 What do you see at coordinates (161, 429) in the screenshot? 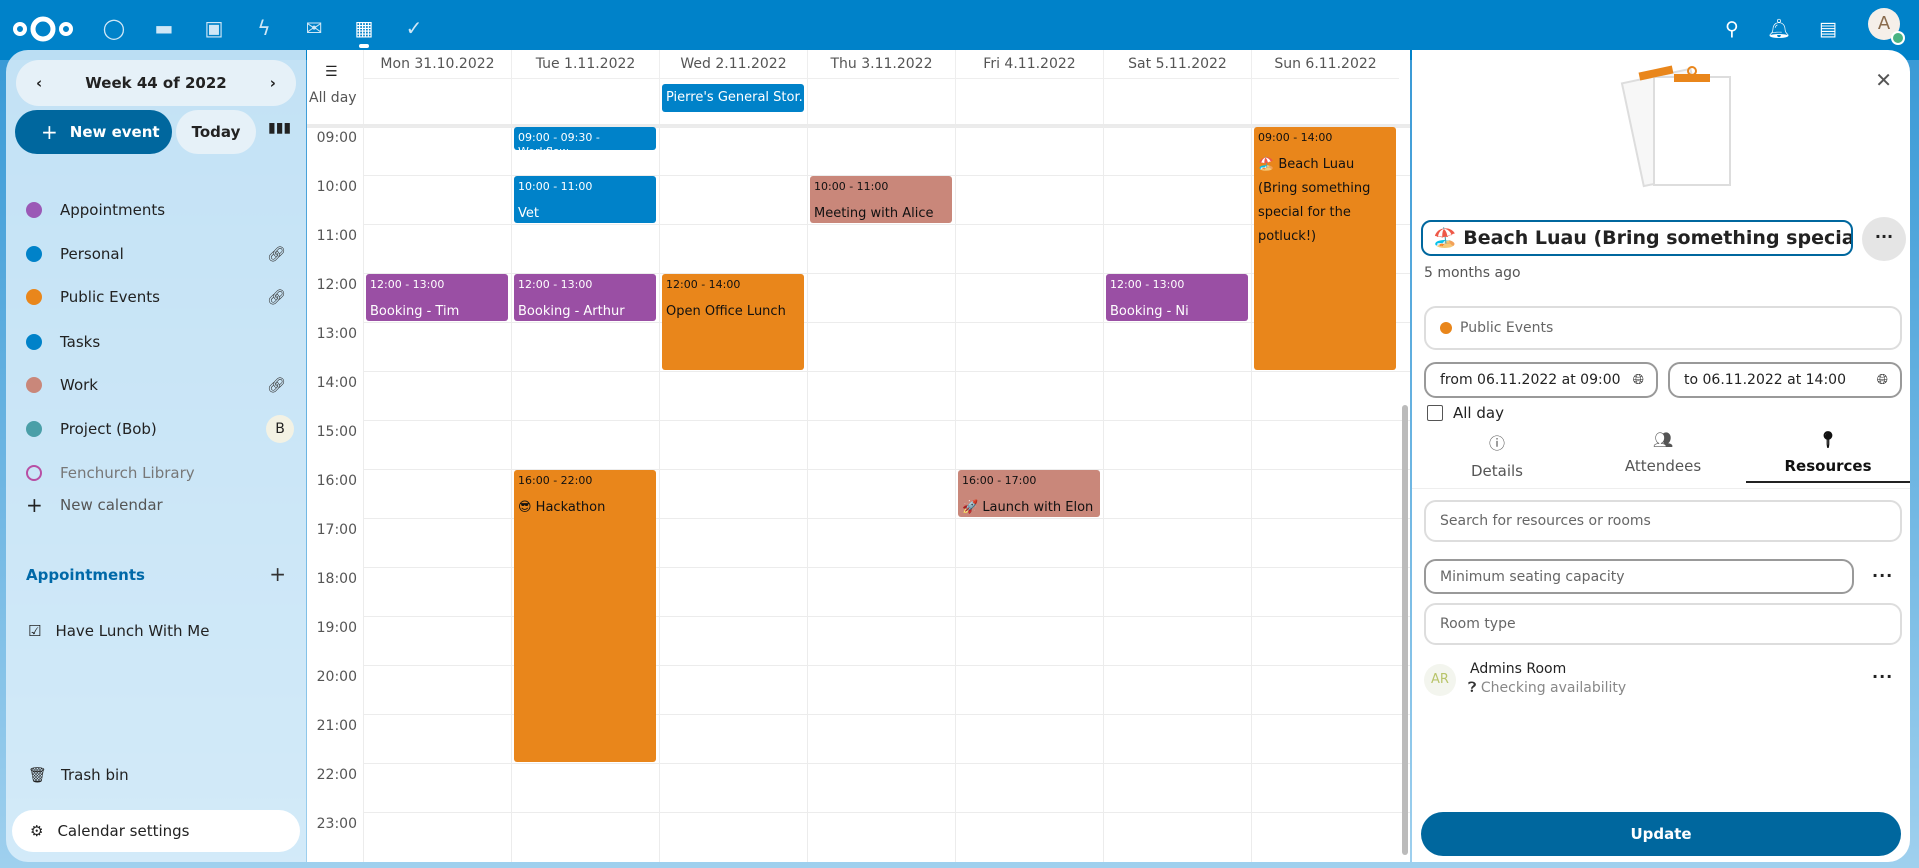
I see `calendar-item: Project (Bob) B` at bounding box center [161, 429].